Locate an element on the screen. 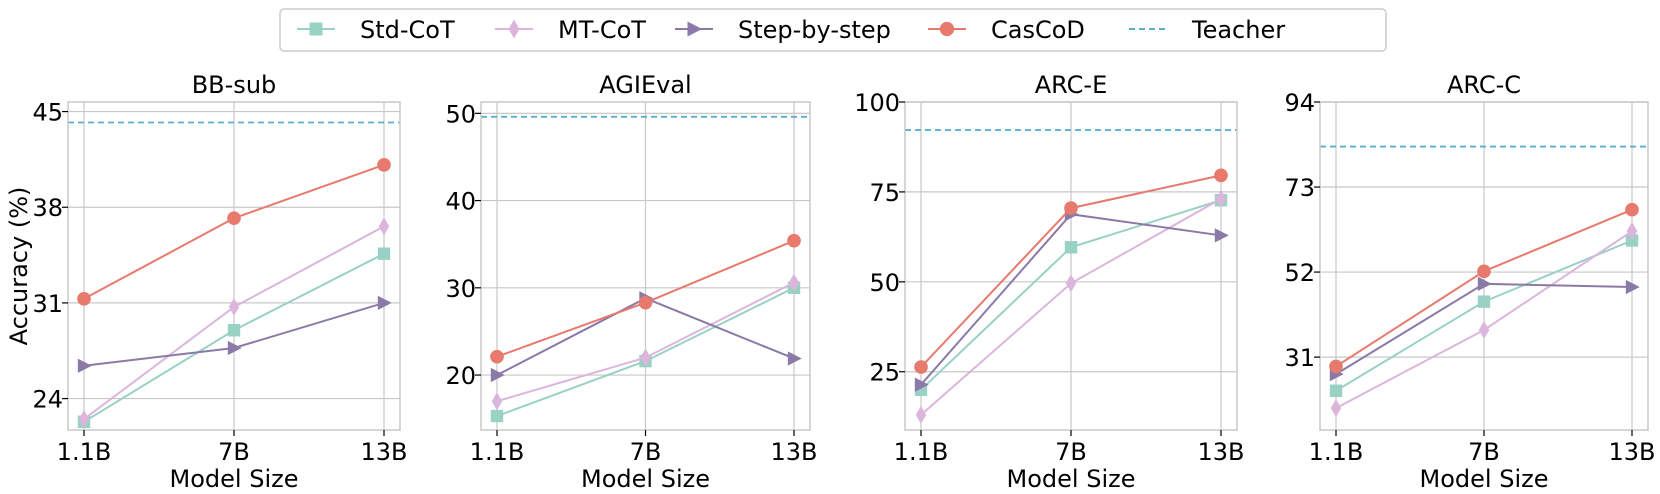 This screenshot has width=1660, height=494. series-std-cot is located at coordinates (1484, 315).